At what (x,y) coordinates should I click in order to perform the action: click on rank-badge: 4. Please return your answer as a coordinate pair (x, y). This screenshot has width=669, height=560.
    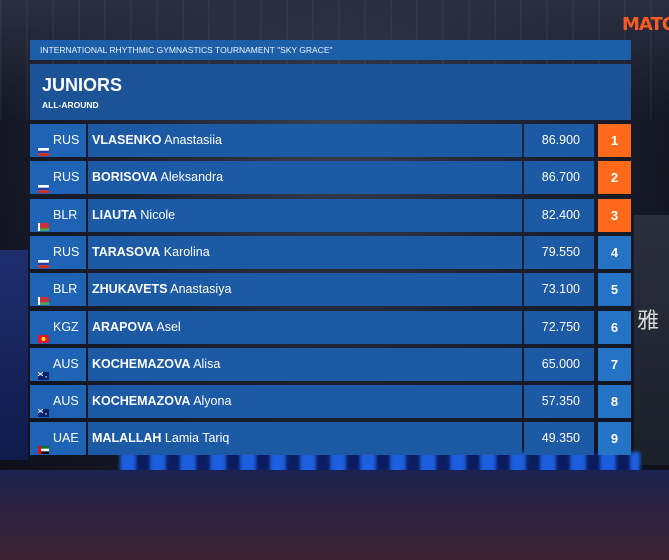
    Looking at the image, I should click on (614, 252).